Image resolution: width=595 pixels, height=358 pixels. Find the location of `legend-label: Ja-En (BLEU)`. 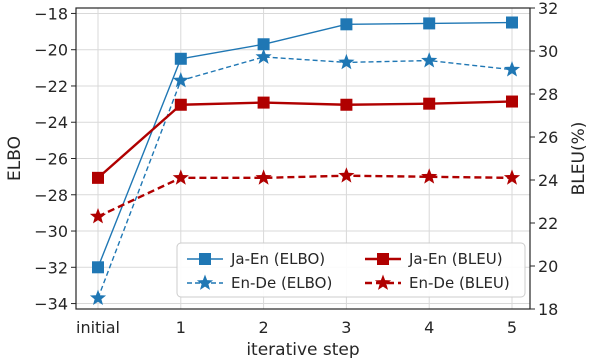

legend-label: Ja-En (BLEU) is located at coordinates (455, 259).